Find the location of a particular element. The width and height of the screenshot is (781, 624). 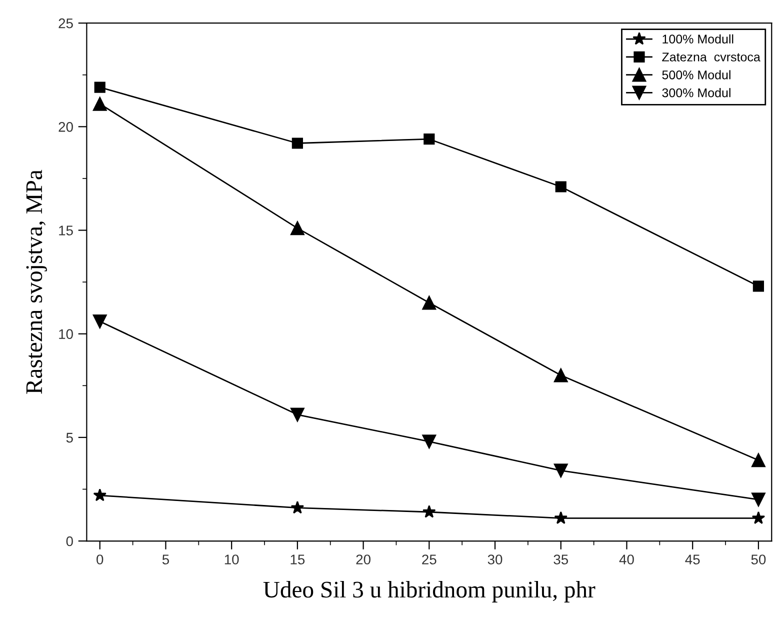

legend-label: 500% Modul is located at coordinates (696, 75).